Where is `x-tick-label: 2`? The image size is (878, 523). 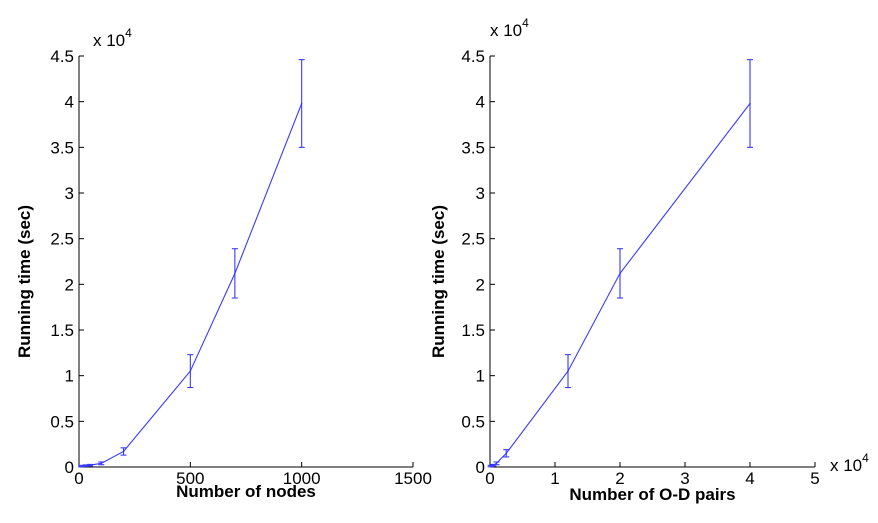
x-tick-label: 2 is located at coordinates (619, 478).